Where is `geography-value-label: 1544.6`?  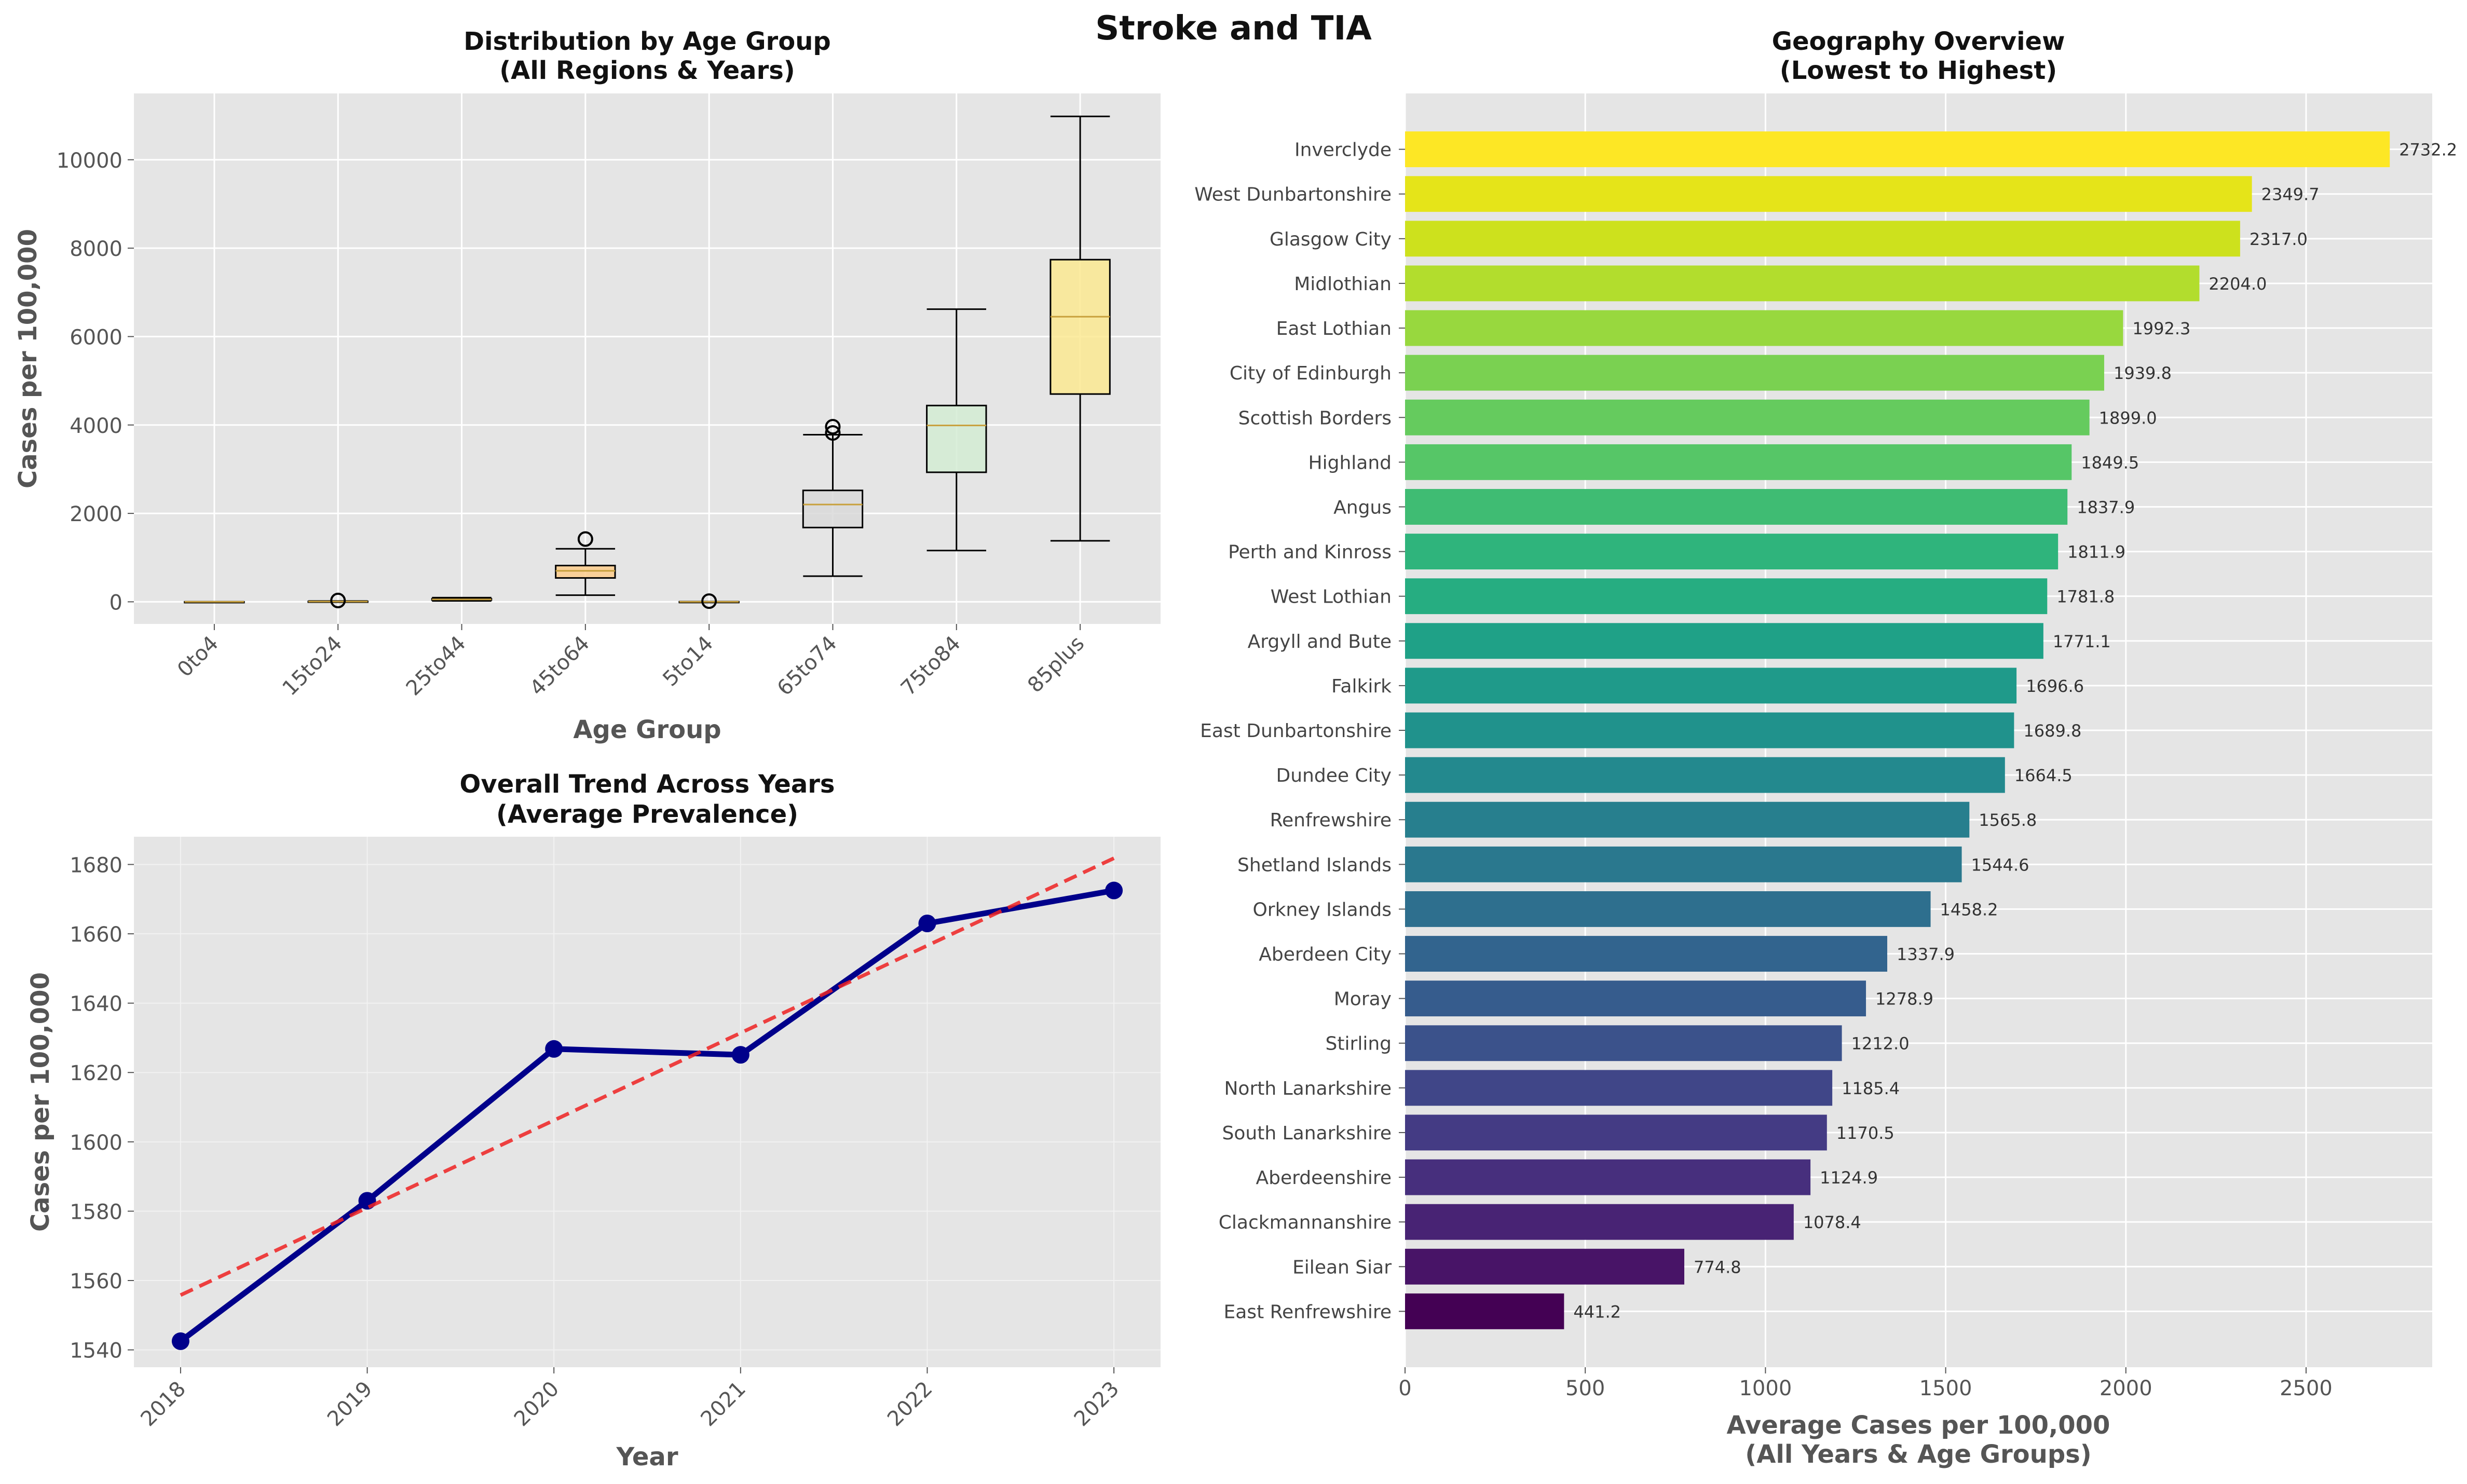 geography-value-label: 1544.6 is located at coordinates (2000, 865).